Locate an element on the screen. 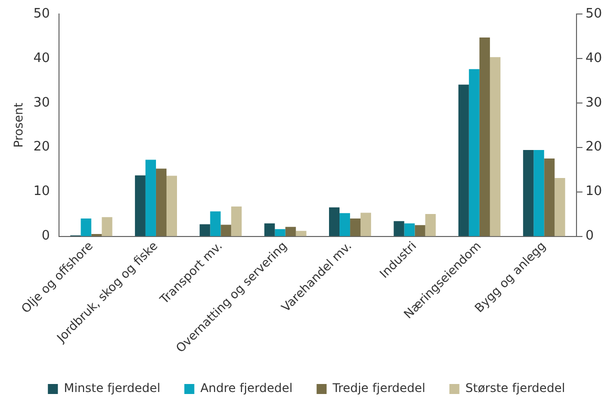  y2-tick-label: 50 is located at coordinates (593, 14).